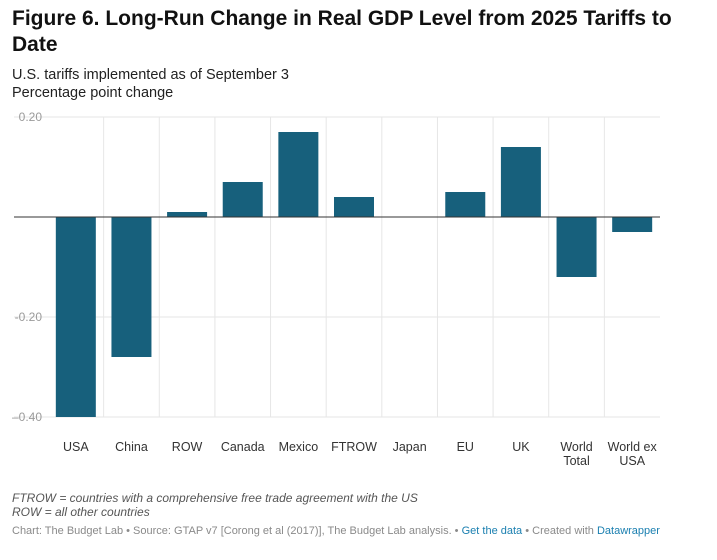 This screenshot has width=717, height=560. Describe the element at coordinates (81, 512) in the screenshot. I see `note-row: ROW = all other countries` at that location.